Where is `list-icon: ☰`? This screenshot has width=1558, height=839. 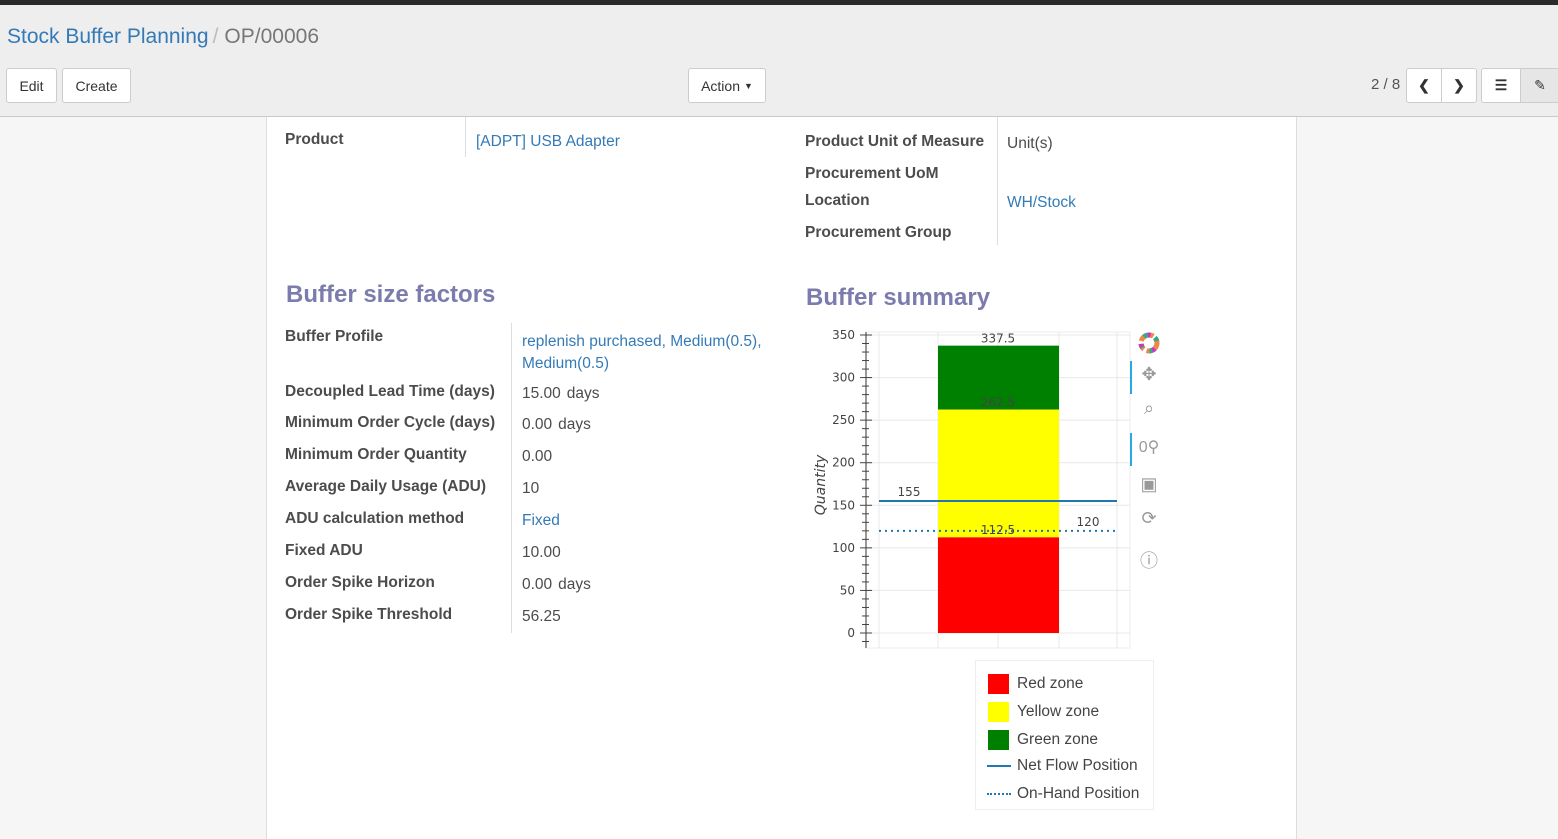 list-icon: ☰ is located at coordinates (1501, 85).